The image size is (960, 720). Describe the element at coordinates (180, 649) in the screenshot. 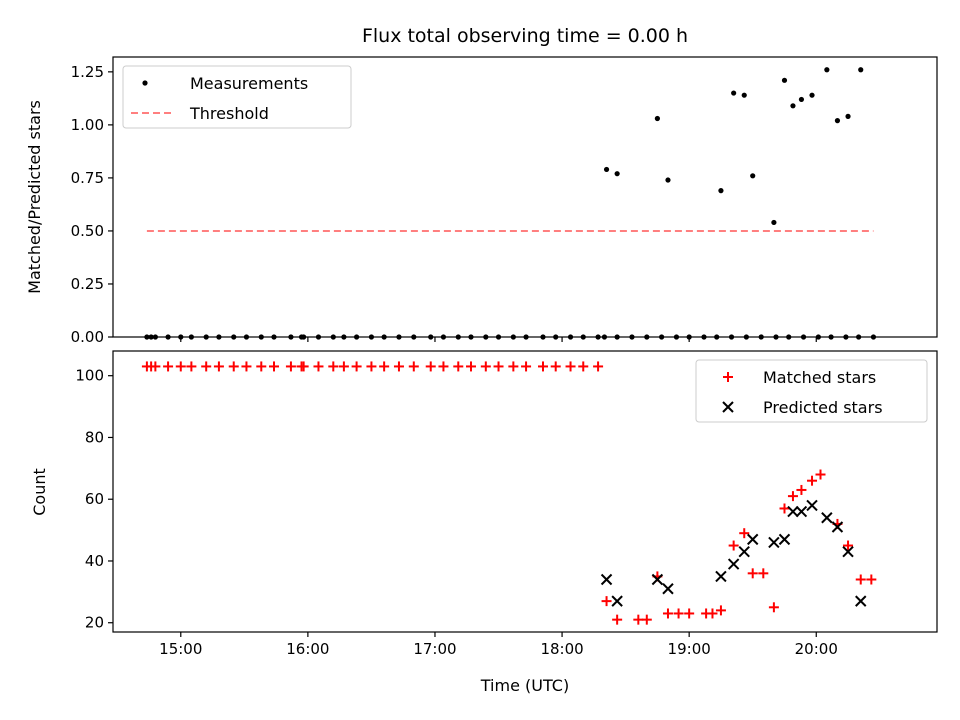

I see `x-tick-label: 15:00` at that location.